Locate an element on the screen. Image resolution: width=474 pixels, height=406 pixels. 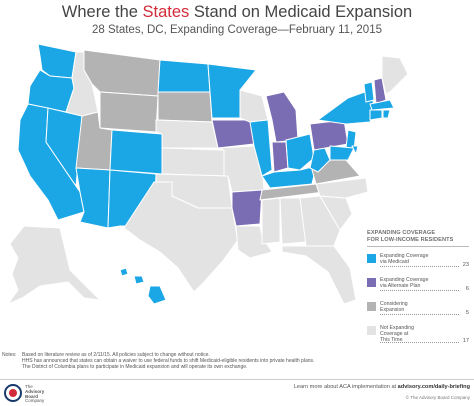
state-montana is located at coordinates (122, 73).